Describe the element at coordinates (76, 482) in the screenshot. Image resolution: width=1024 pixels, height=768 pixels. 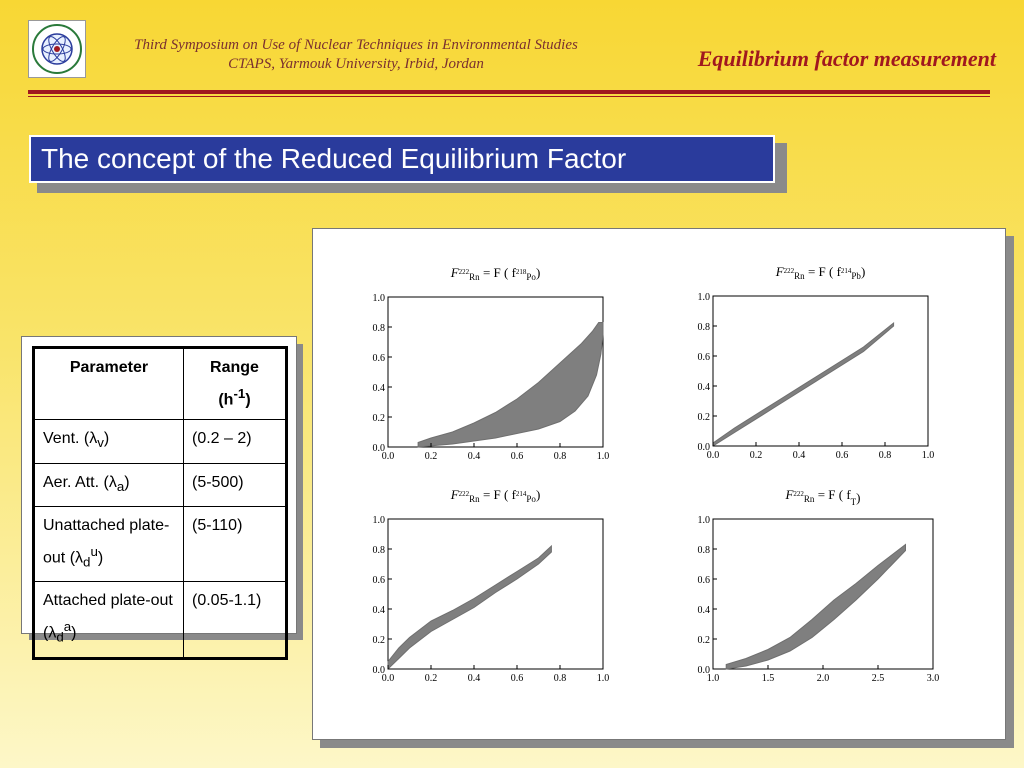
I see `param-text: Aer. Att. (` at that location.